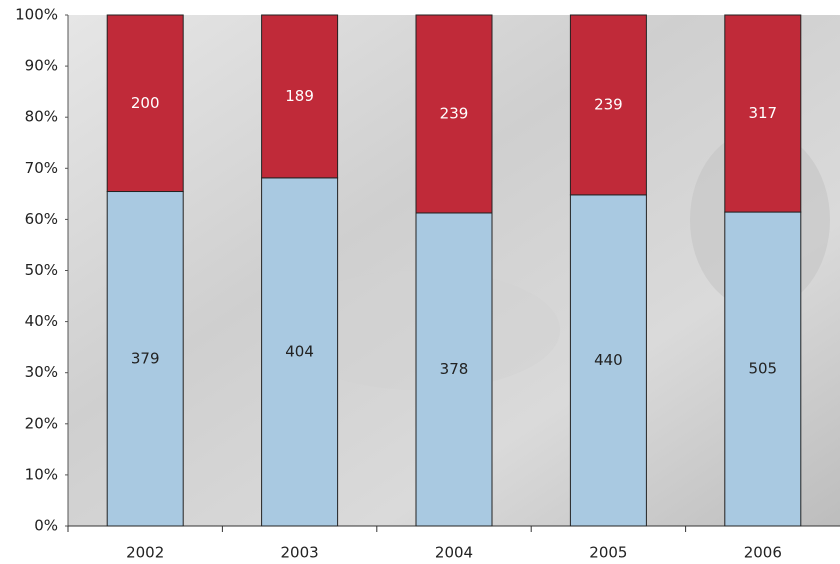 The height and width of the screenshot is (564, 840). Describe the element at coordinates (46, 526) in the screenshot. I see `y-tick-label: 0%` at that location.